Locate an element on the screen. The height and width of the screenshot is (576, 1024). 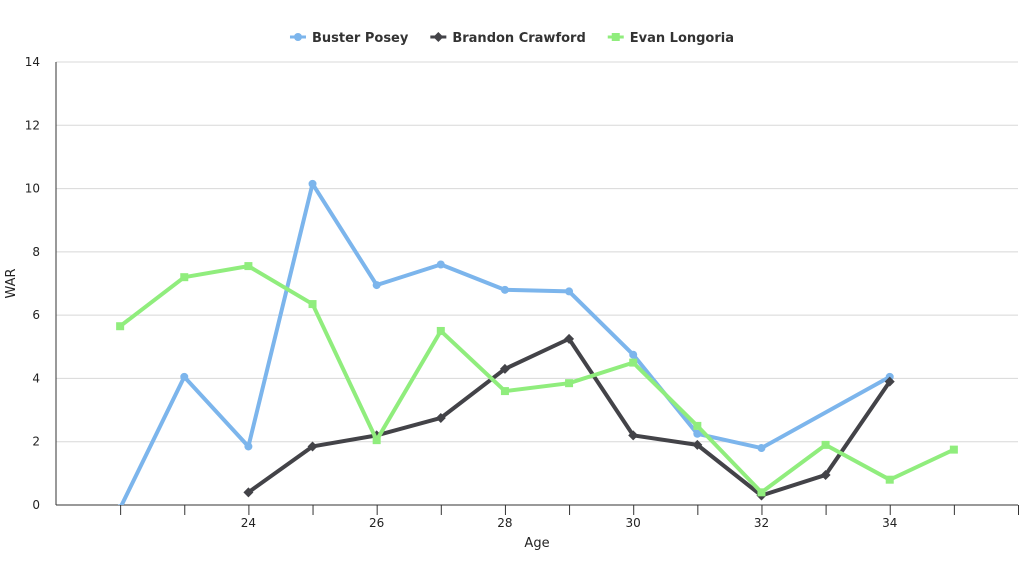
legend-item-brandon-crawford: Brandon Crawford is located at coordinates (508, 38).